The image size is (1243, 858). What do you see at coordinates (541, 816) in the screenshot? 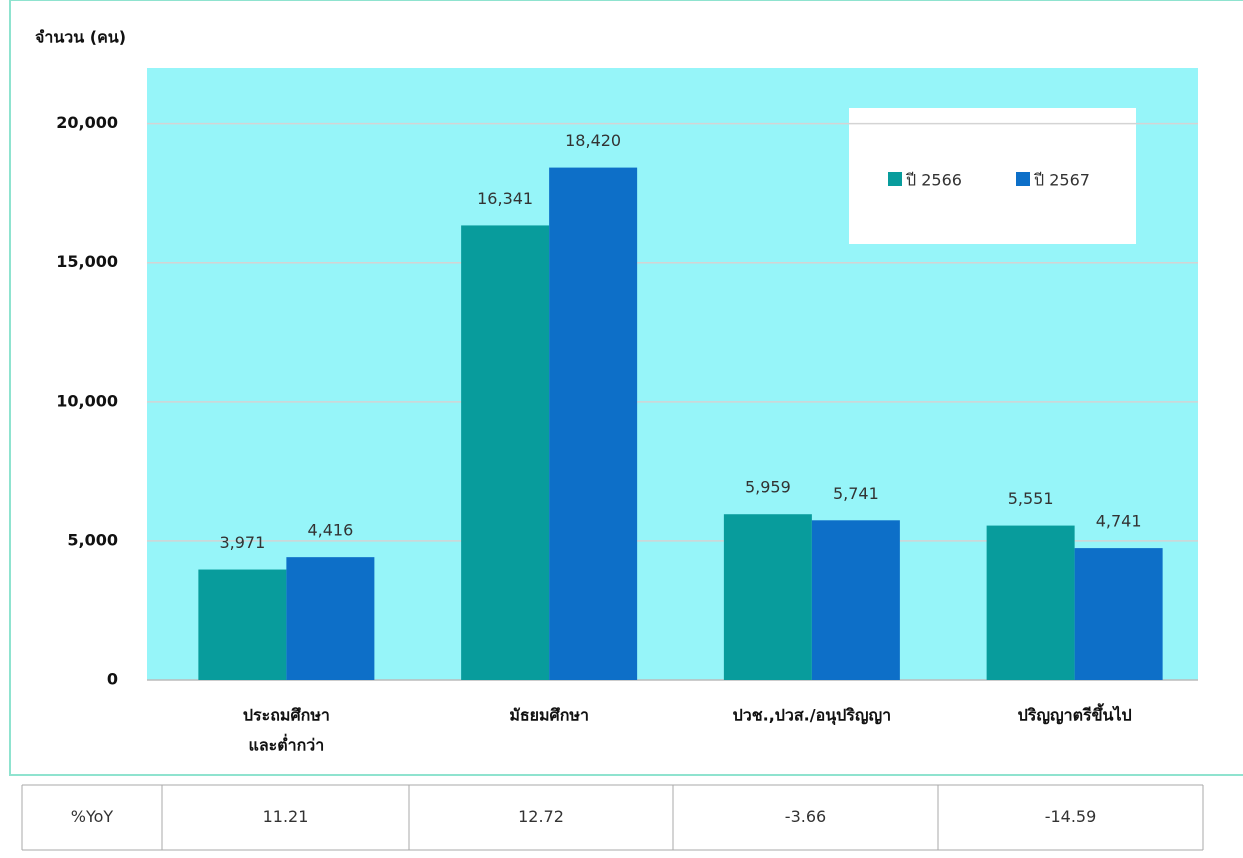
I see `table-cell: 12.72` at bounding box center [541, 816].